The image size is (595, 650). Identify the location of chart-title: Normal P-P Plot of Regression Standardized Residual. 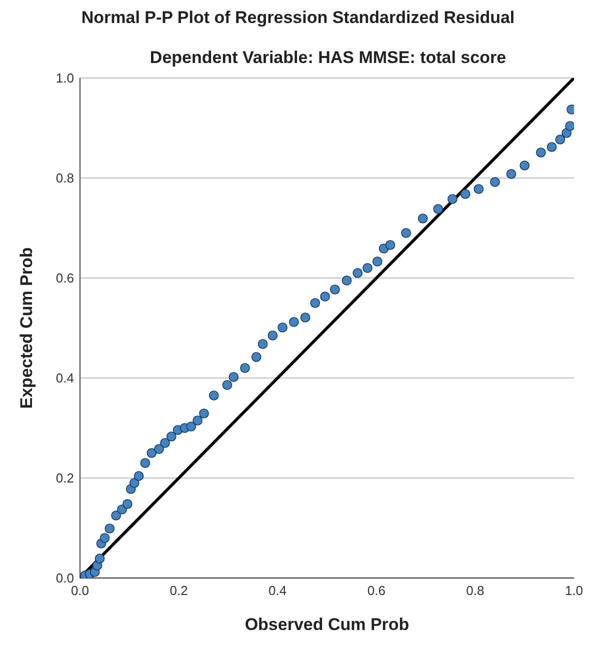
(298, 18).